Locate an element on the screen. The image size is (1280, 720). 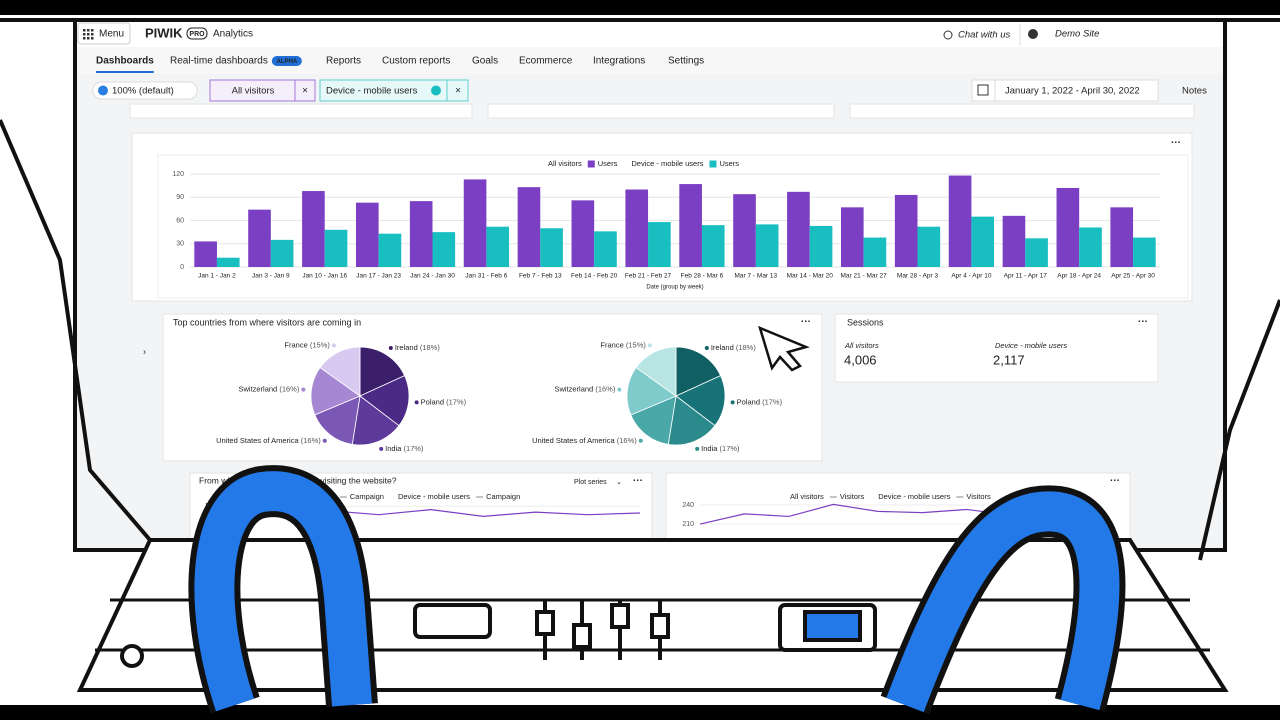
nav-tab: Dashboards is located at coordinates (125, 61).